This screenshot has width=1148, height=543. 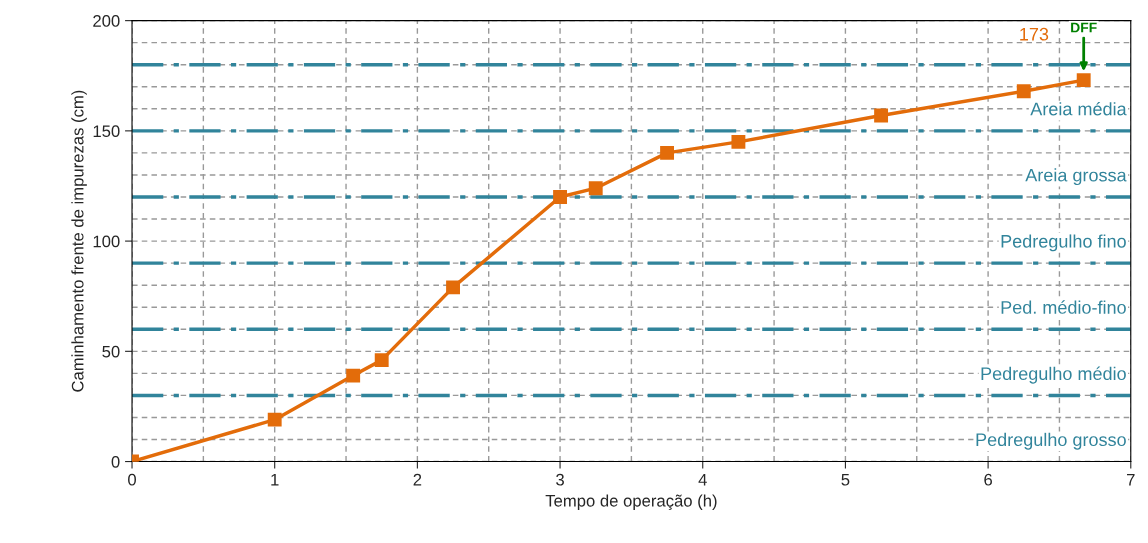 What do you see at coordinates (111, 351) in the screenshot?
I see `y-tick-label: 50` at bounding box center [111, 351].